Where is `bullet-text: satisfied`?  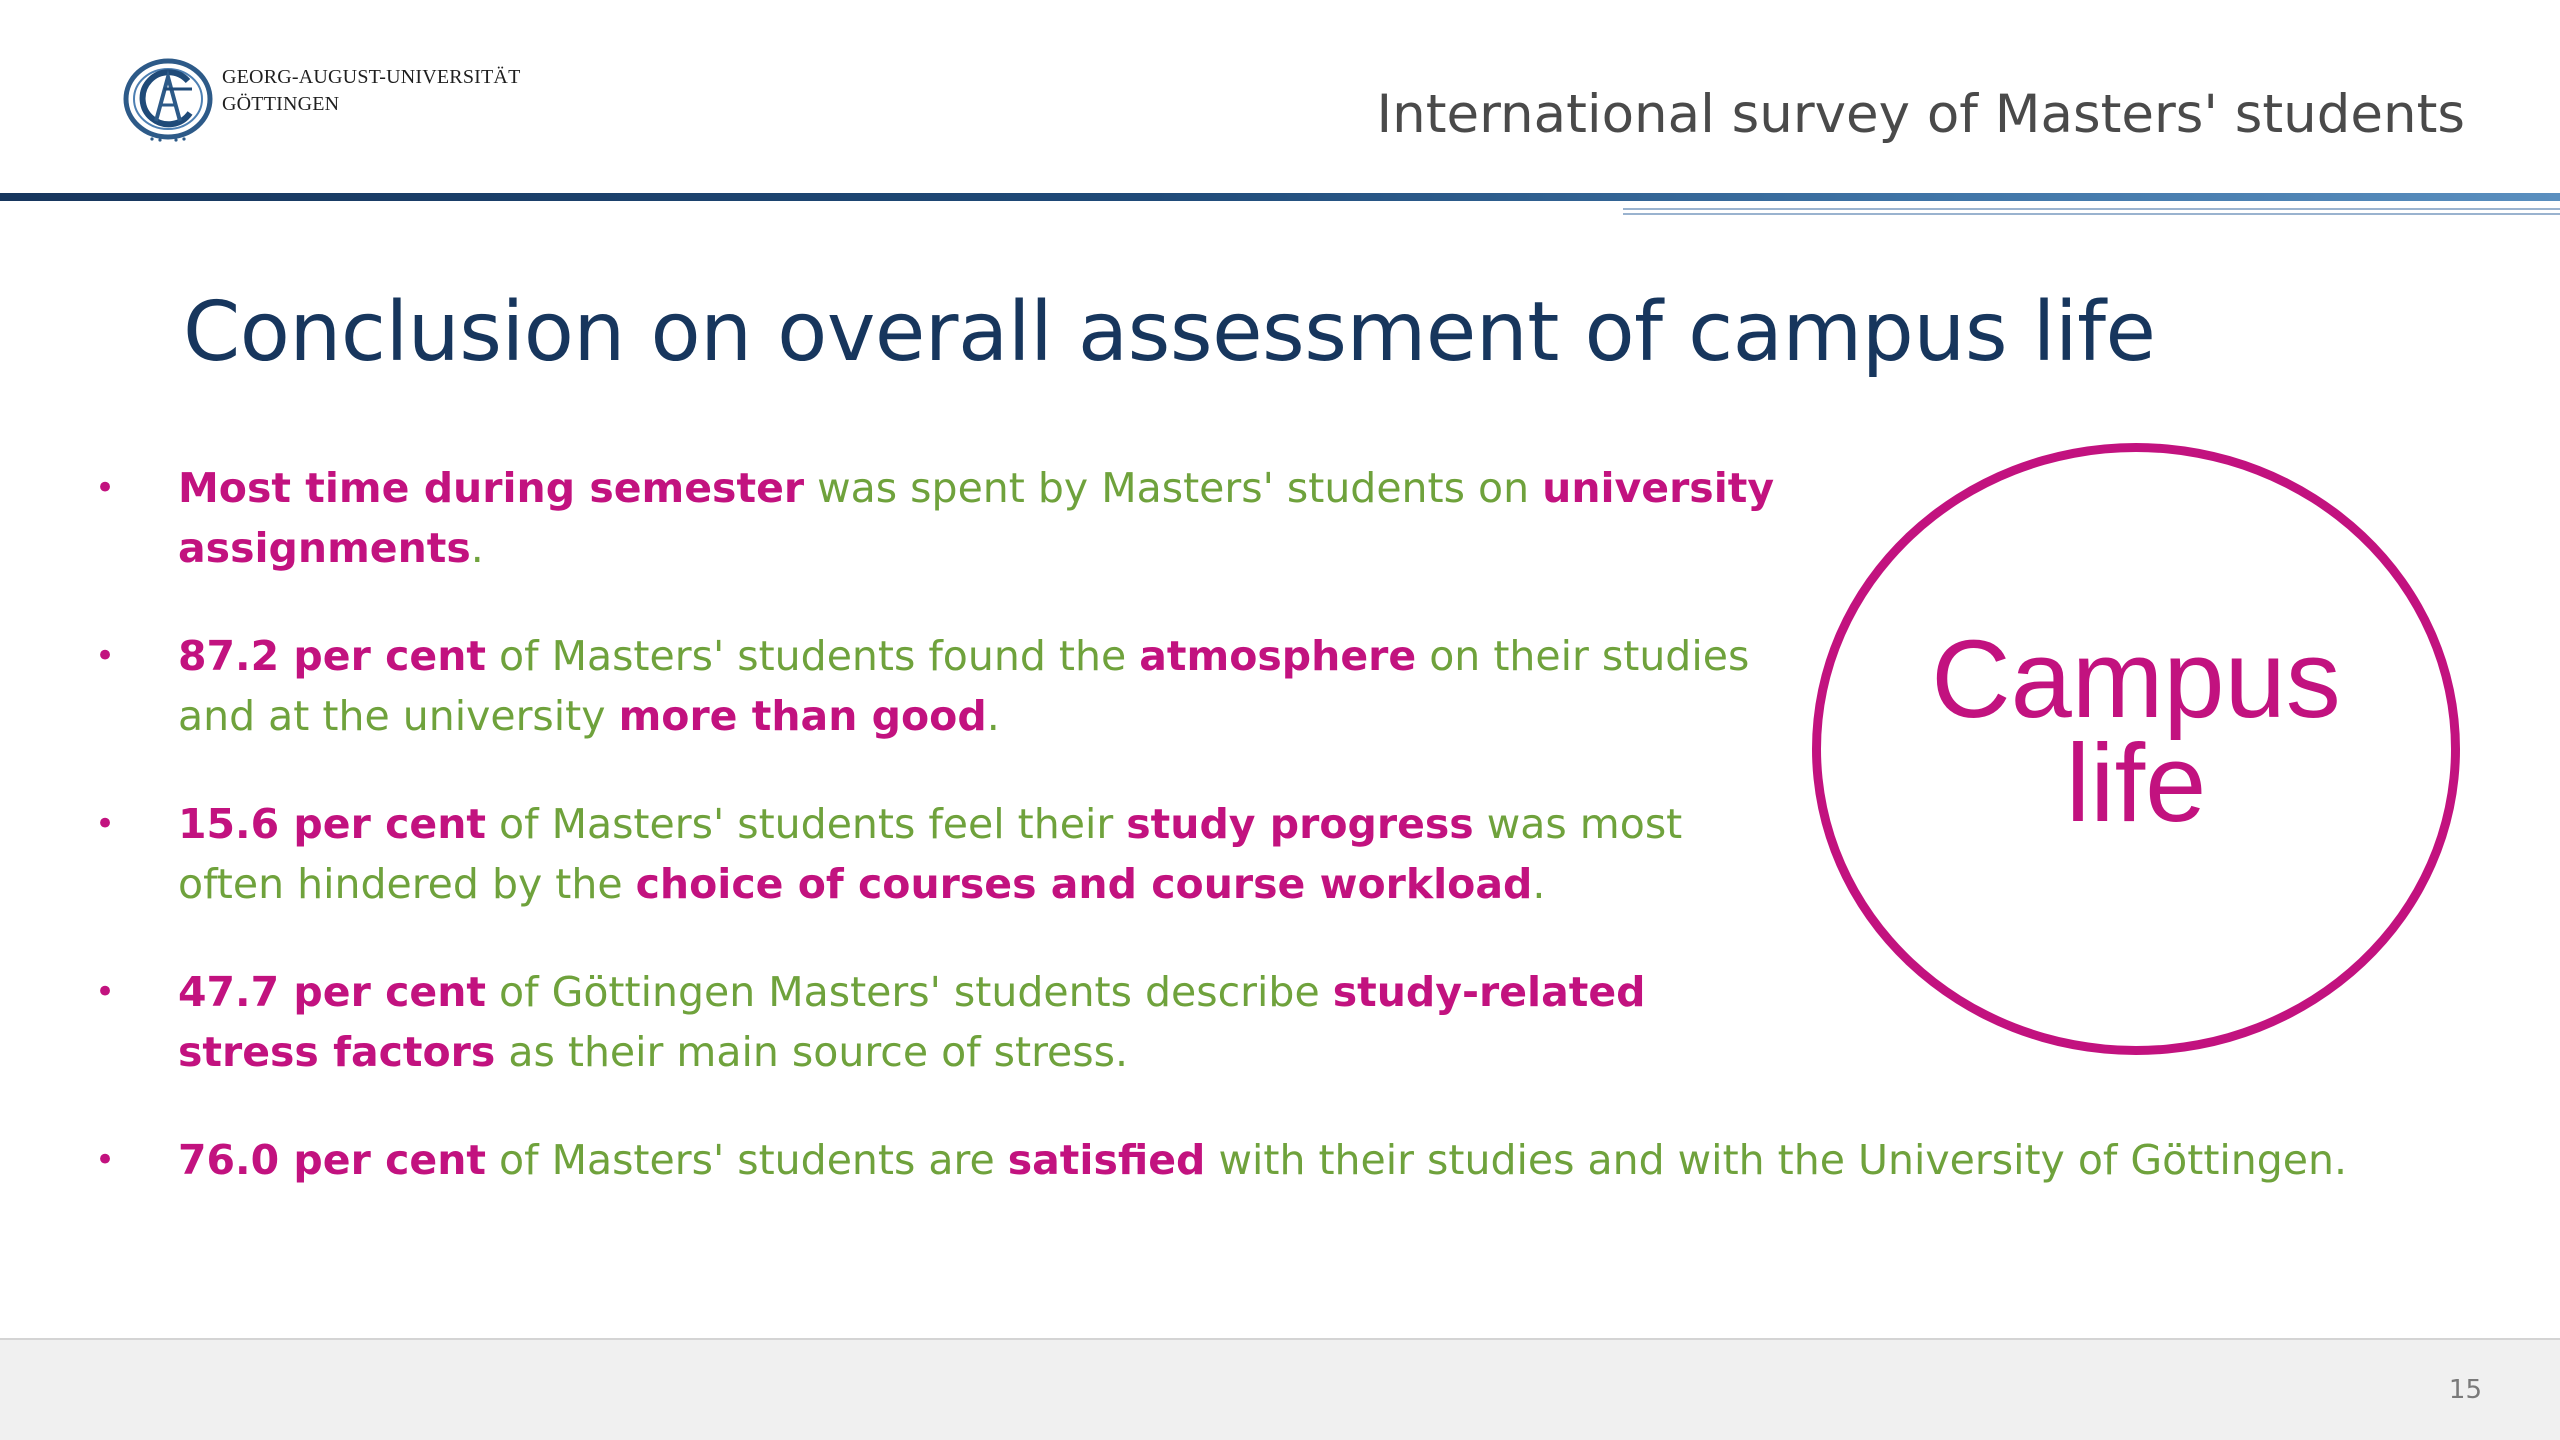 bullet-text: satisfied is located at coordinates (1106, 1160).